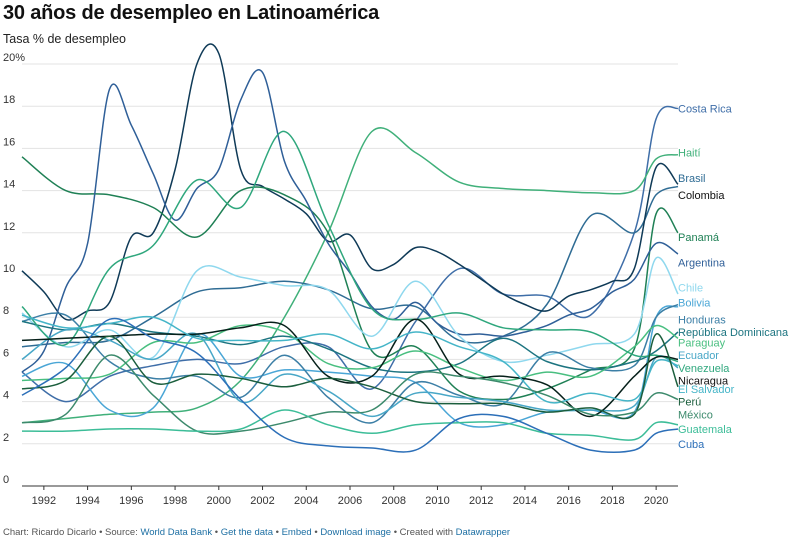  Describe the element at coordinates (191, 13) in the screenshot. I see `chart-title: 30 años de desempleo en Latinoamérica` at that location.